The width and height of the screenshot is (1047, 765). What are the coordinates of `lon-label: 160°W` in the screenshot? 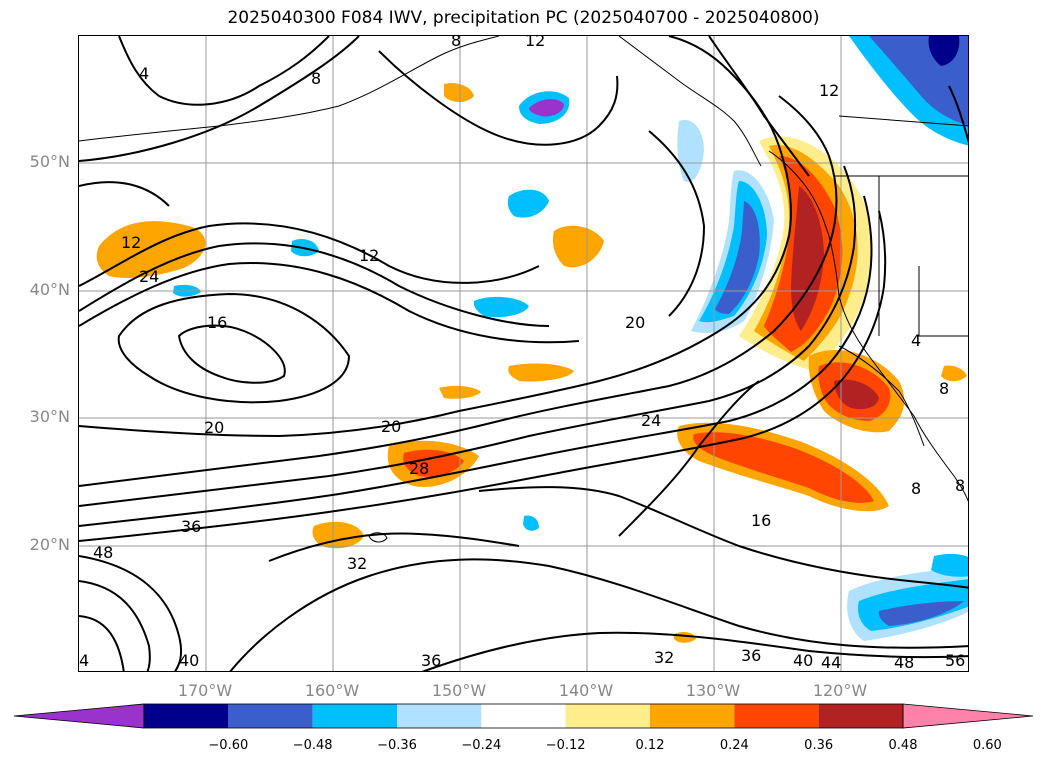 It's located at (332, 690).